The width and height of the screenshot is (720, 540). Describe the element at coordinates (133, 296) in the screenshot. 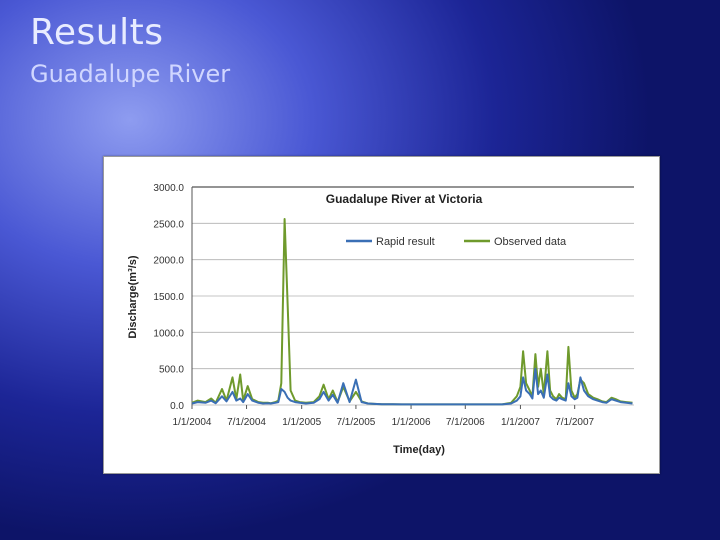

I see `y-axis-title: Discharge(m³/s)` at that location.